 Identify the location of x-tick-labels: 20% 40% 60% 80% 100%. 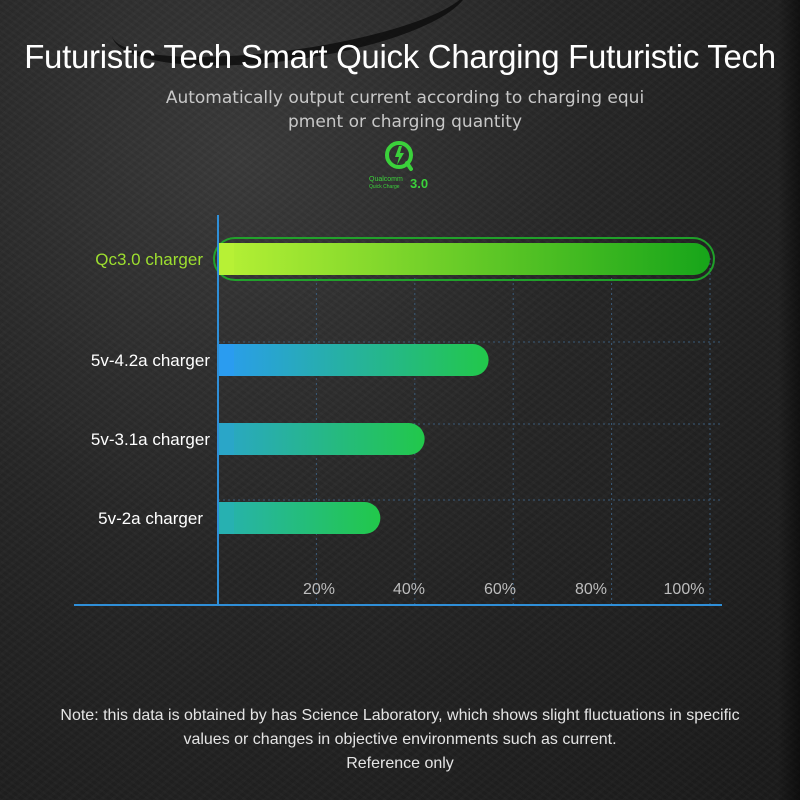
(503, 589).